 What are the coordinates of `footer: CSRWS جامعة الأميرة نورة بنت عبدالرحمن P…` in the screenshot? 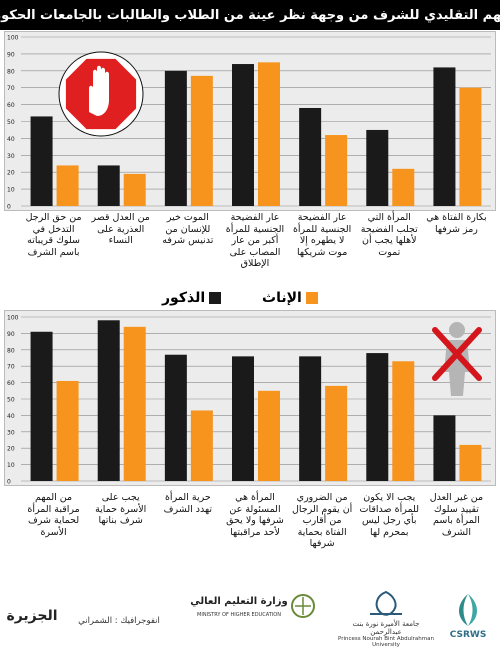 It's located at (250, 618).